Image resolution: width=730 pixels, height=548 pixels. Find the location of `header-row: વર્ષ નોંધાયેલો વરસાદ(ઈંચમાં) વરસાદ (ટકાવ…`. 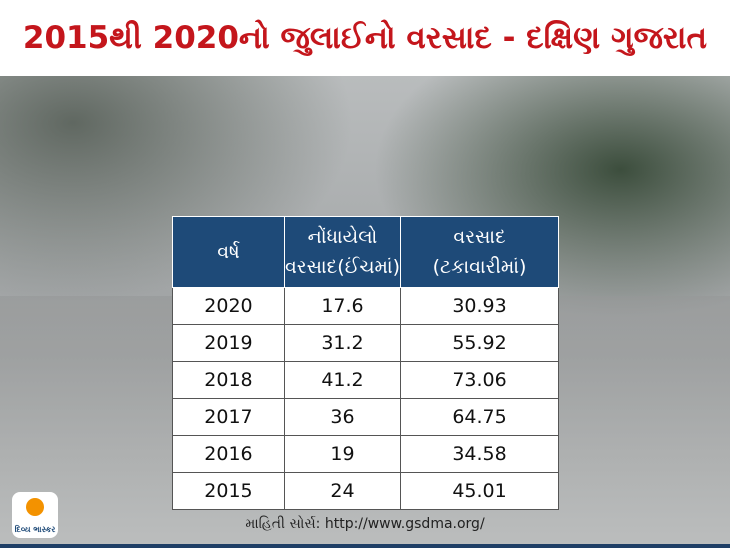

header-row: વર્ષ નોંધાયેલો વરસાદ(ઈંચમાં) વરસાદ (ટકાવ… is located at coordinates (365, 252).